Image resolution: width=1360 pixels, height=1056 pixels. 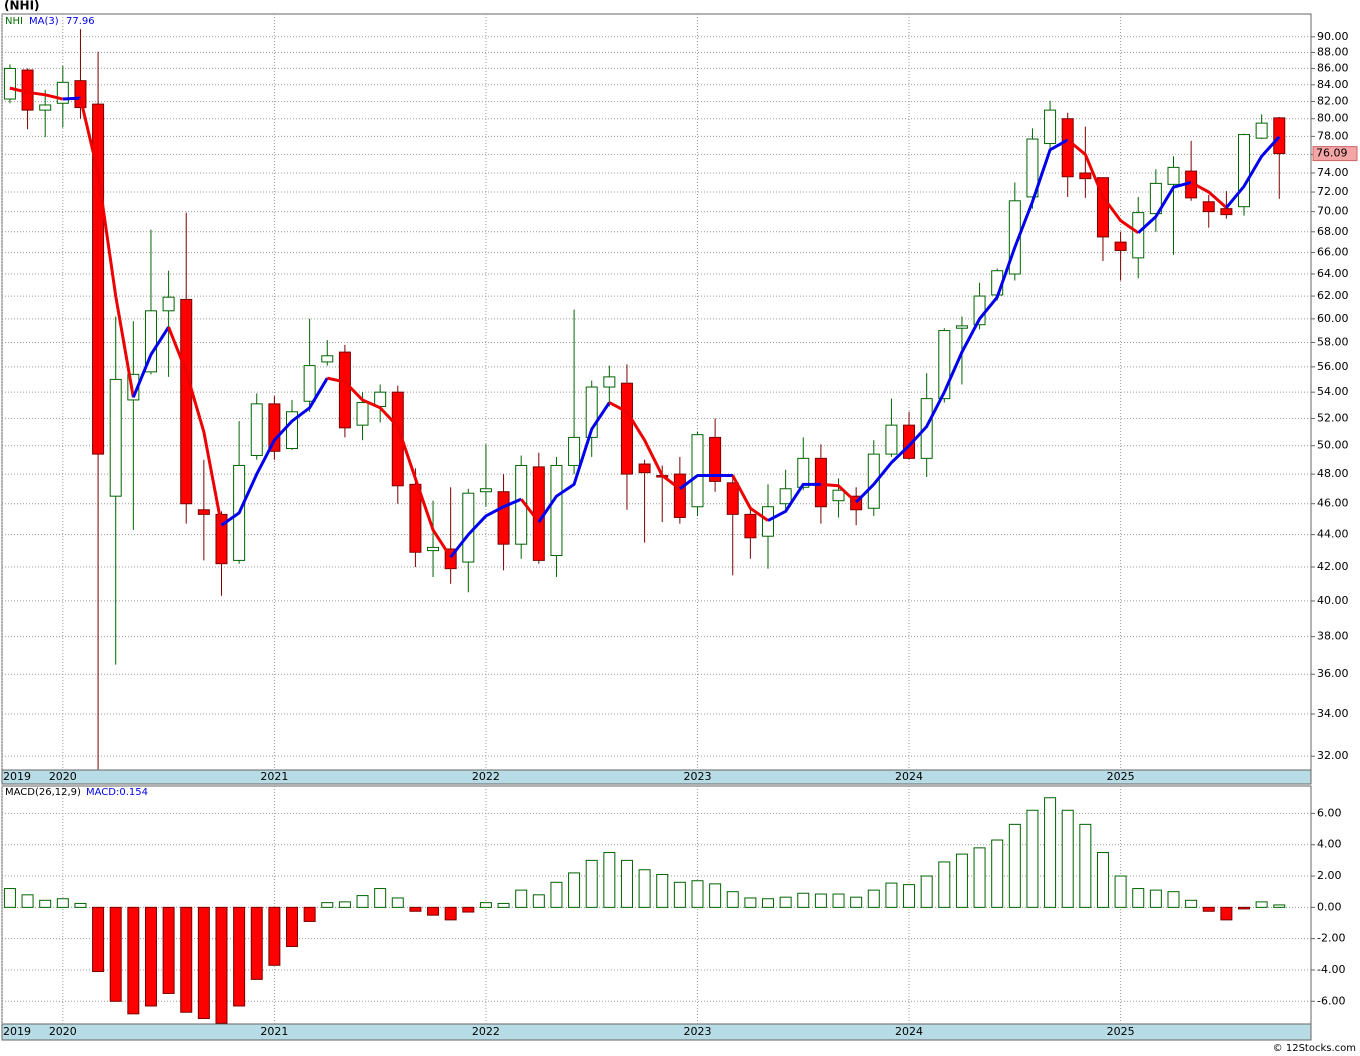 I want to click on legend-ma: MA(3), so click(x=44, y=21).